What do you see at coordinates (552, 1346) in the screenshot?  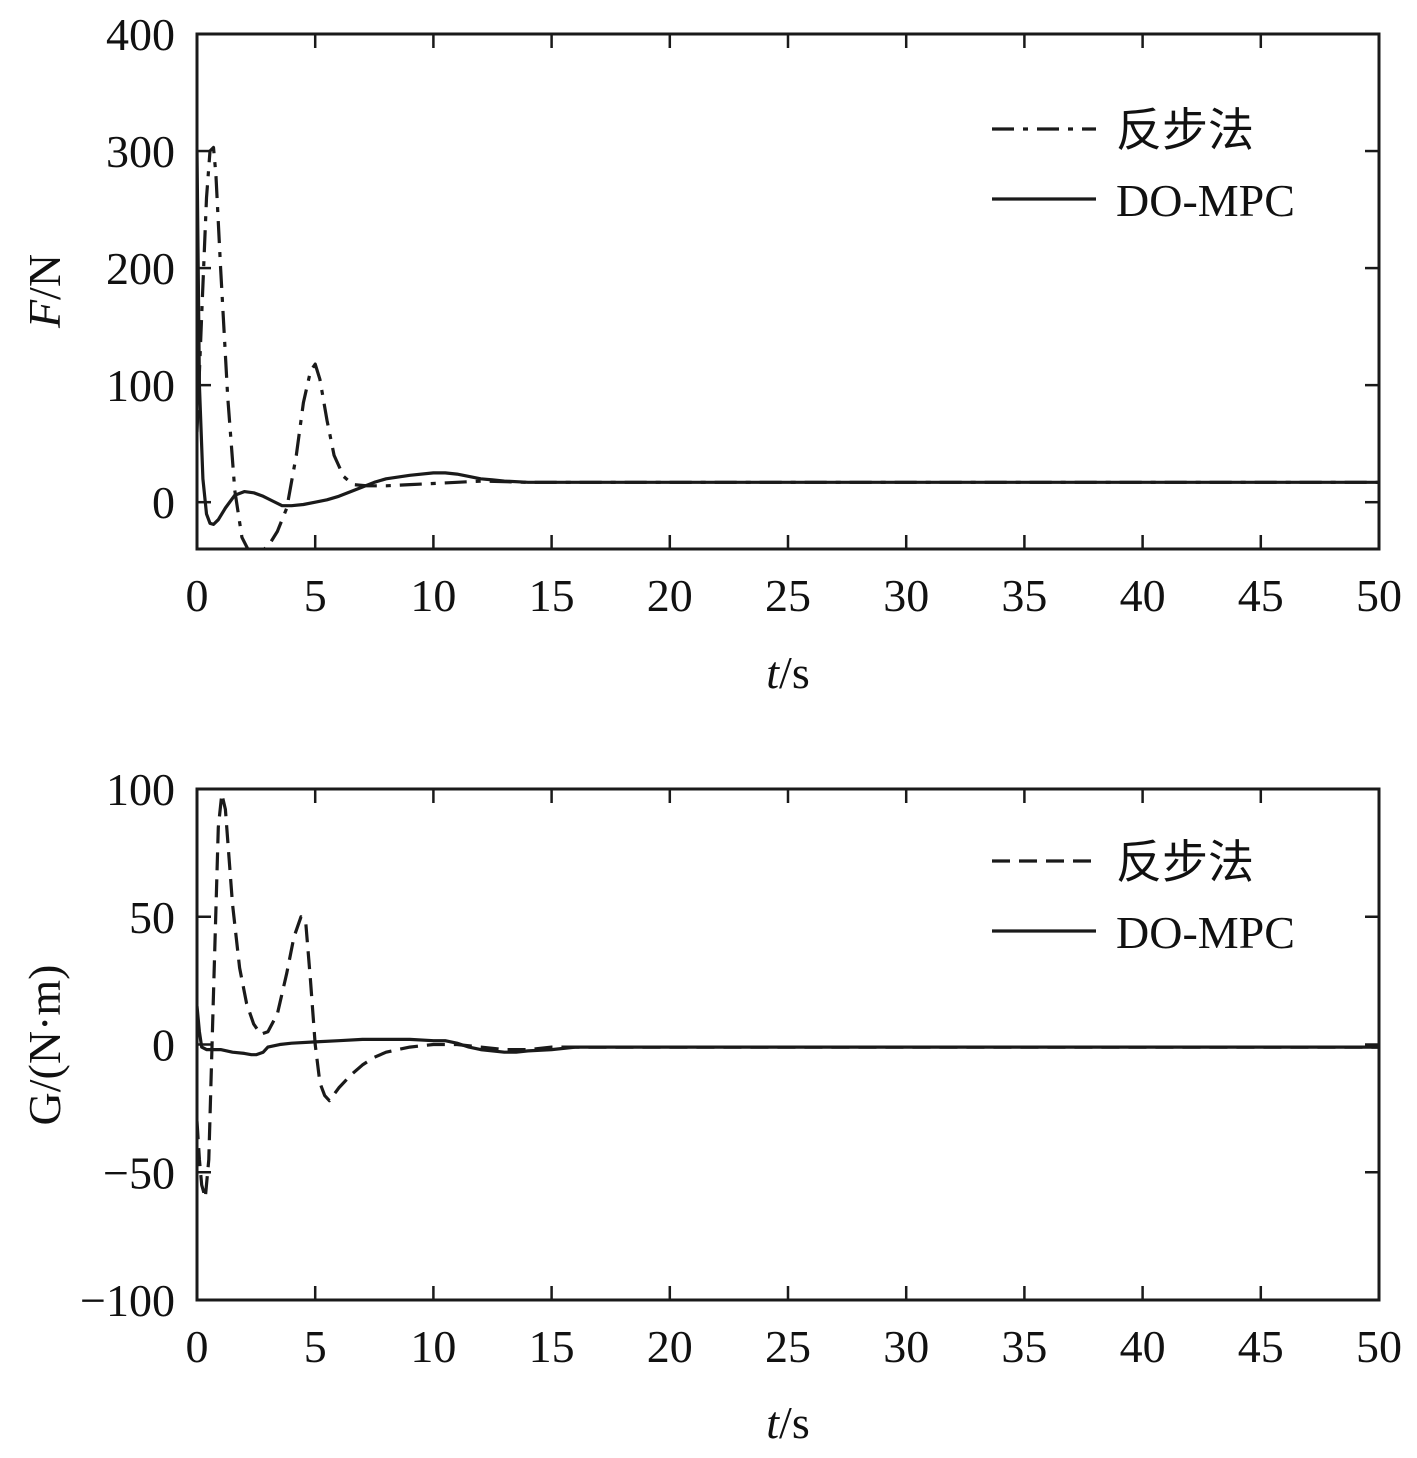 I see `torque-x-tick-label: 15` at bounding box center [552, 1346].